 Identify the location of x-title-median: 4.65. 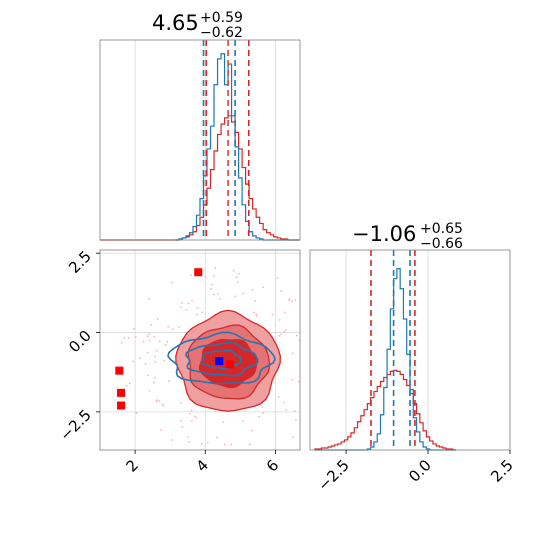
(175, 23).